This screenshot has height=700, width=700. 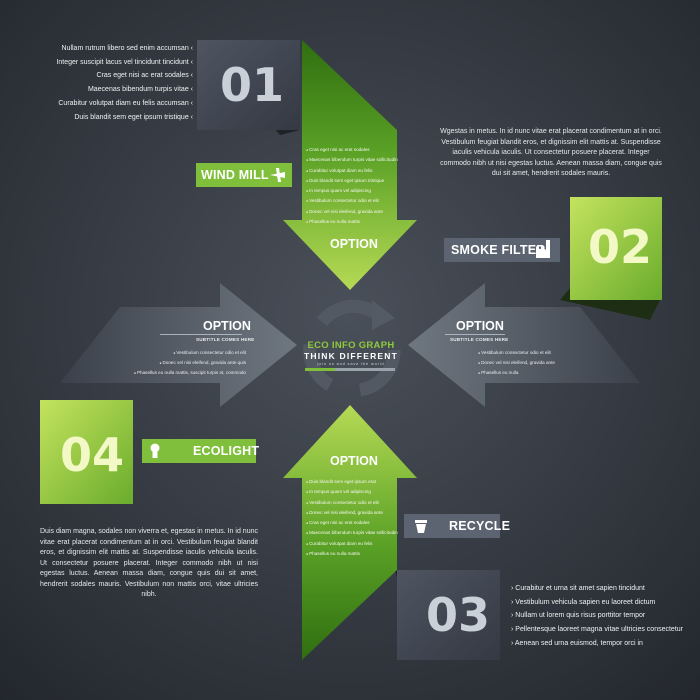 I want to click on factory-icon, so click(x=543, y=249).